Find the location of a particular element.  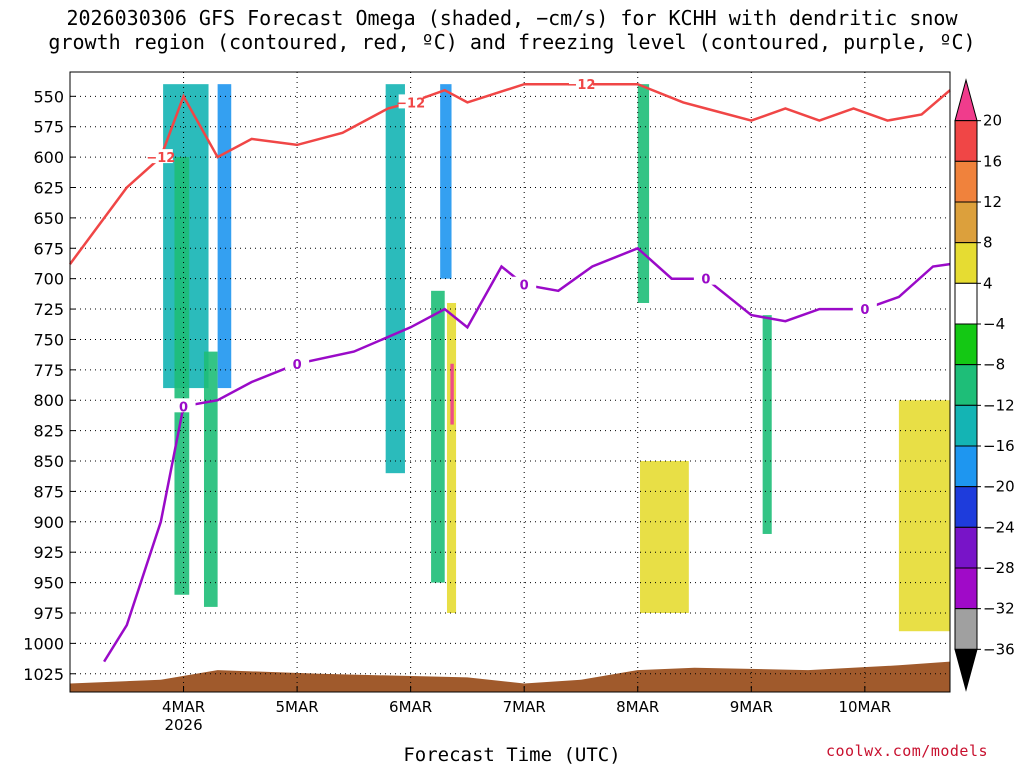

colorbar-label: −36 is located at coordinates (999, 649).